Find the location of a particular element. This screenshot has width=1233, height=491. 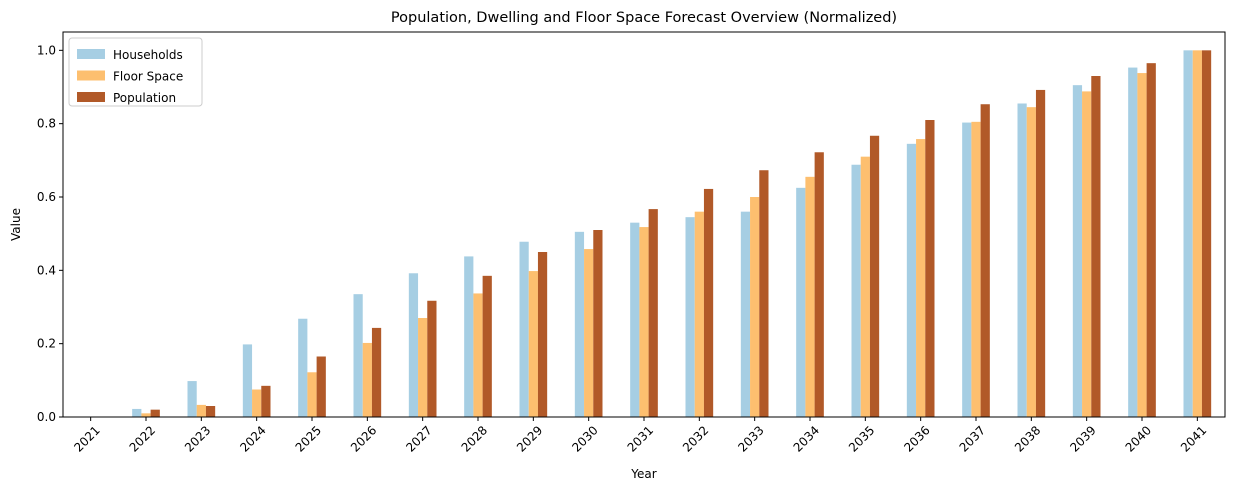

legend: Households Floor Space Population is located at coordinates (135, 72).